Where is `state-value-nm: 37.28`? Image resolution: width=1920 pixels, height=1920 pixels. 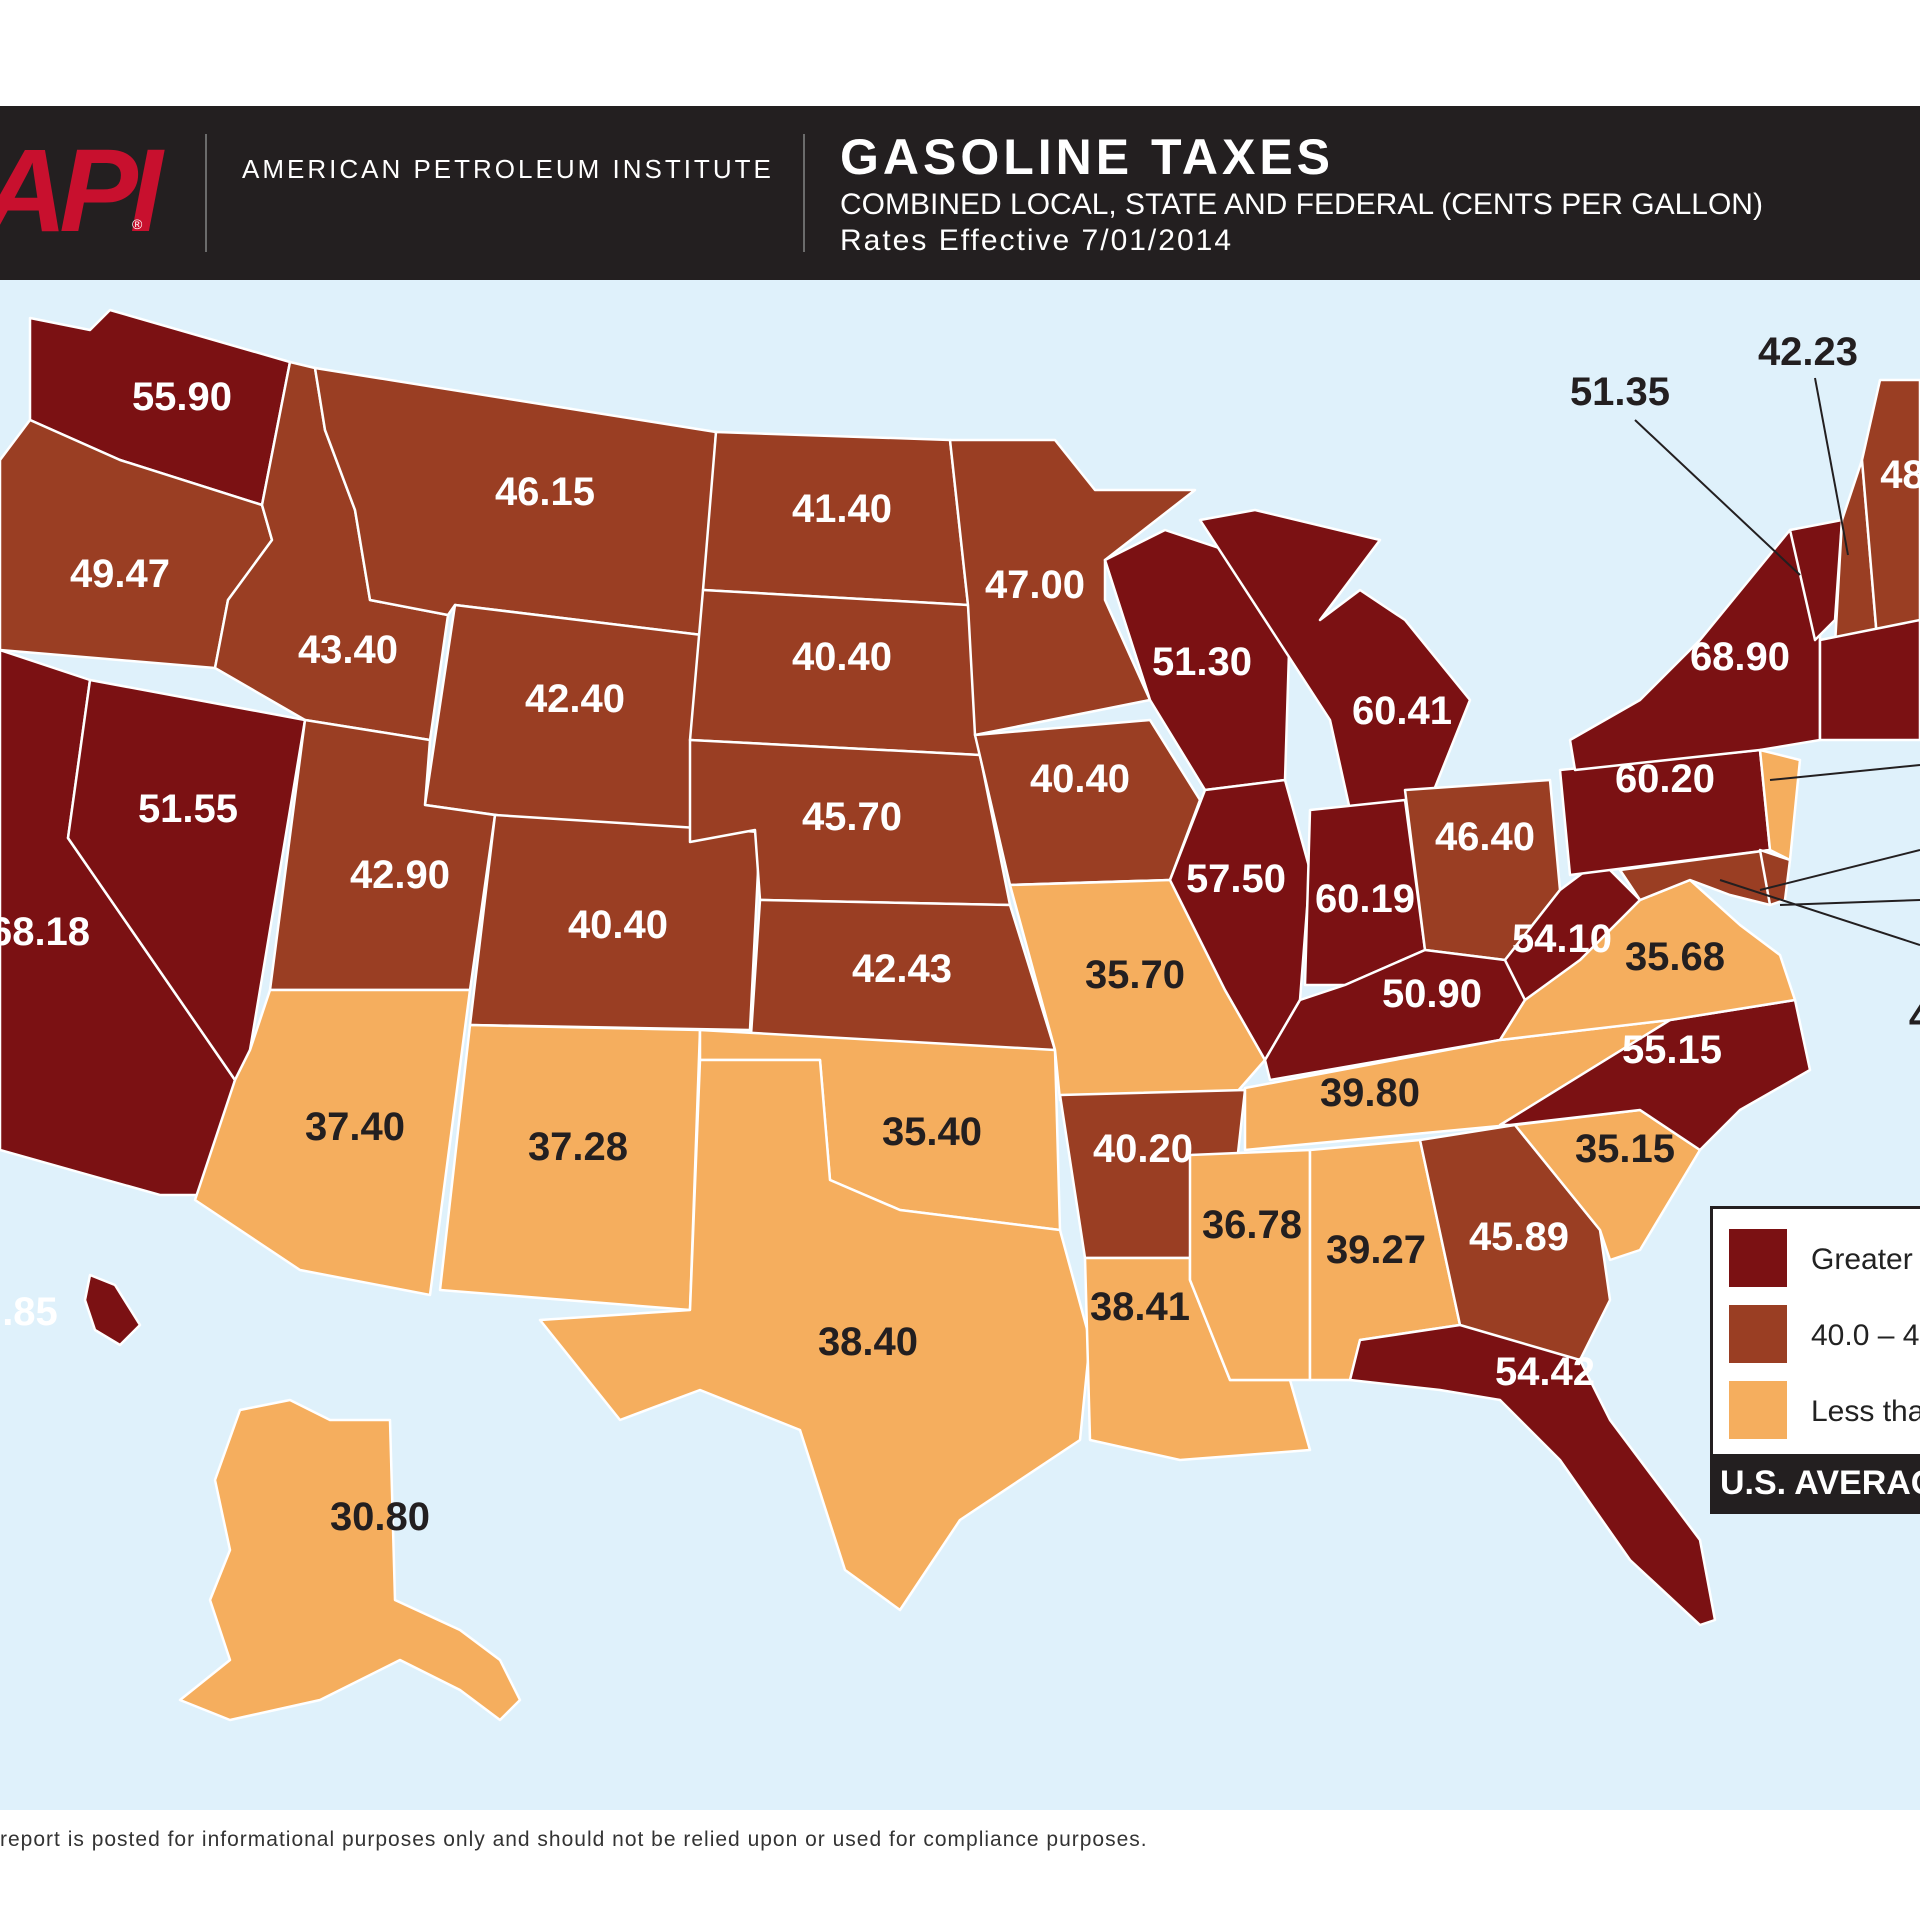
state-value-nm: 37.28 is located at coordinates (578, 1147).